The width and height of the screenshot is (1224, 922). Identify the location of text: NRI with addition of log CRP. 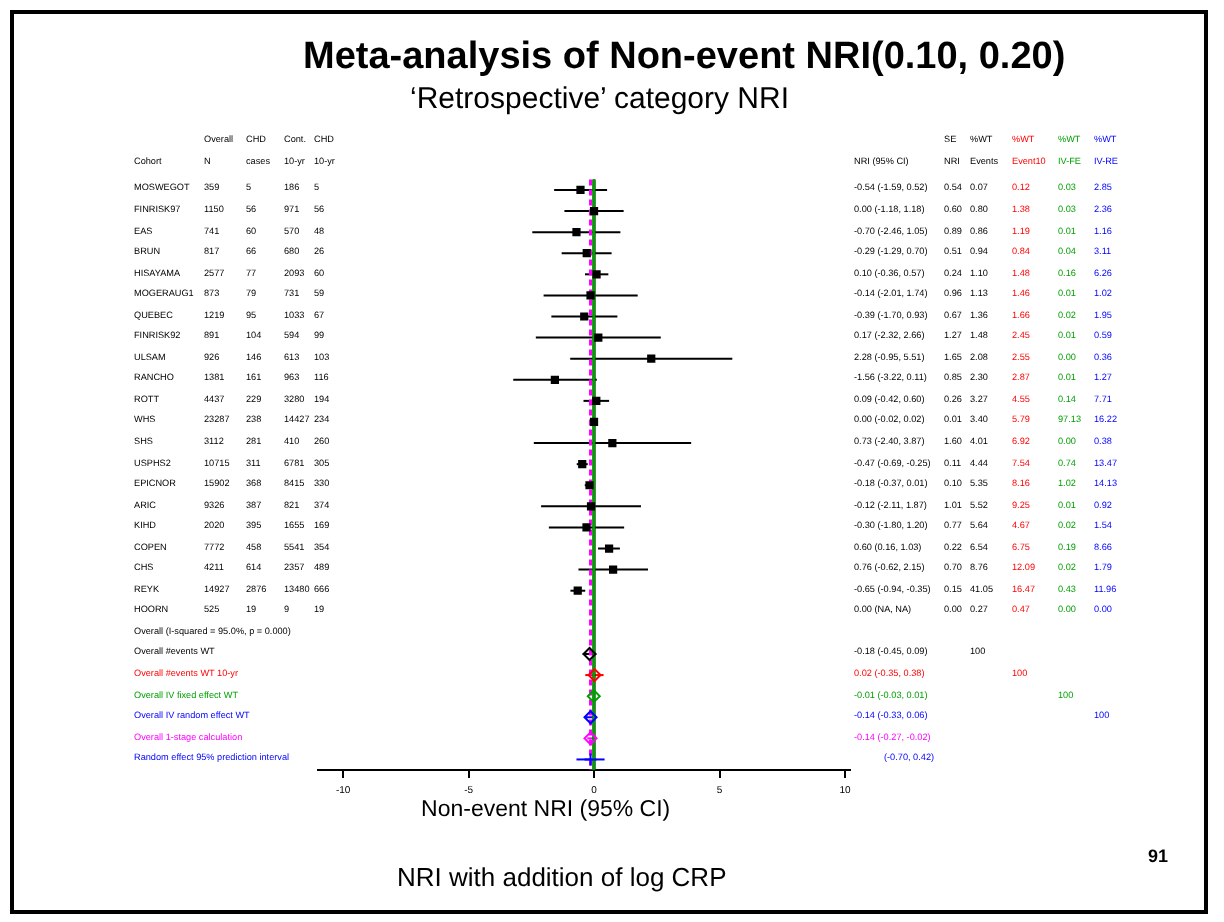
(562, 877).